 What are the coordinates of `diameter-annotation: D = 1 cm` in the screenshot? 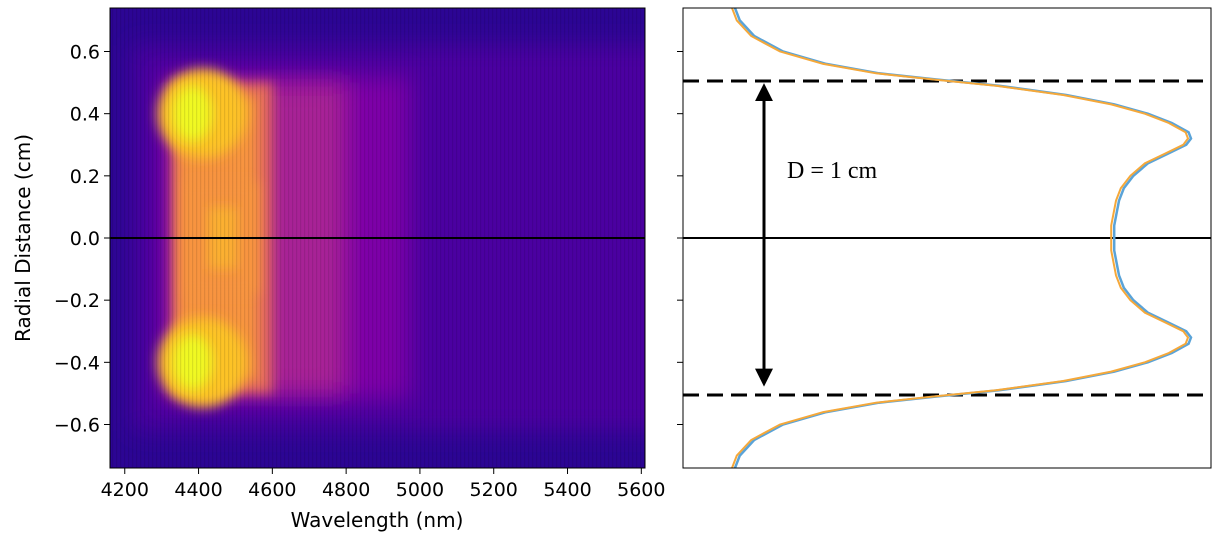 It's located at (832, 171).